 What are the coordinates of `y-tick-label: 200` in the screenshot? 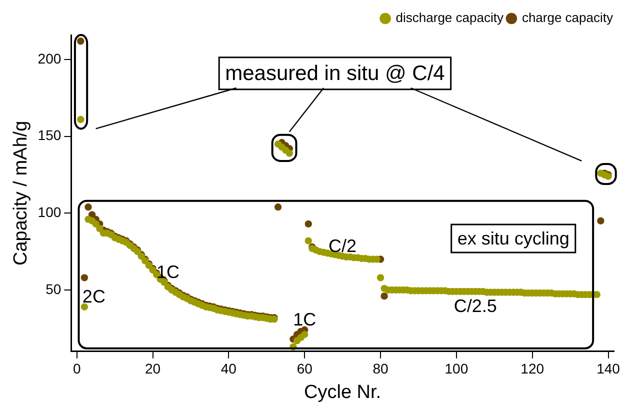 It's located at (50, 58).